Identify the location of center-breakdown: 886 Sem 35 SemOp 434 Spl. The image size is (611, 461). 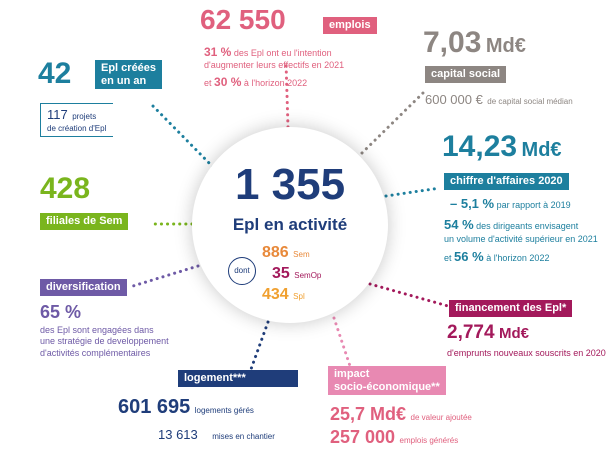
(291, 274).